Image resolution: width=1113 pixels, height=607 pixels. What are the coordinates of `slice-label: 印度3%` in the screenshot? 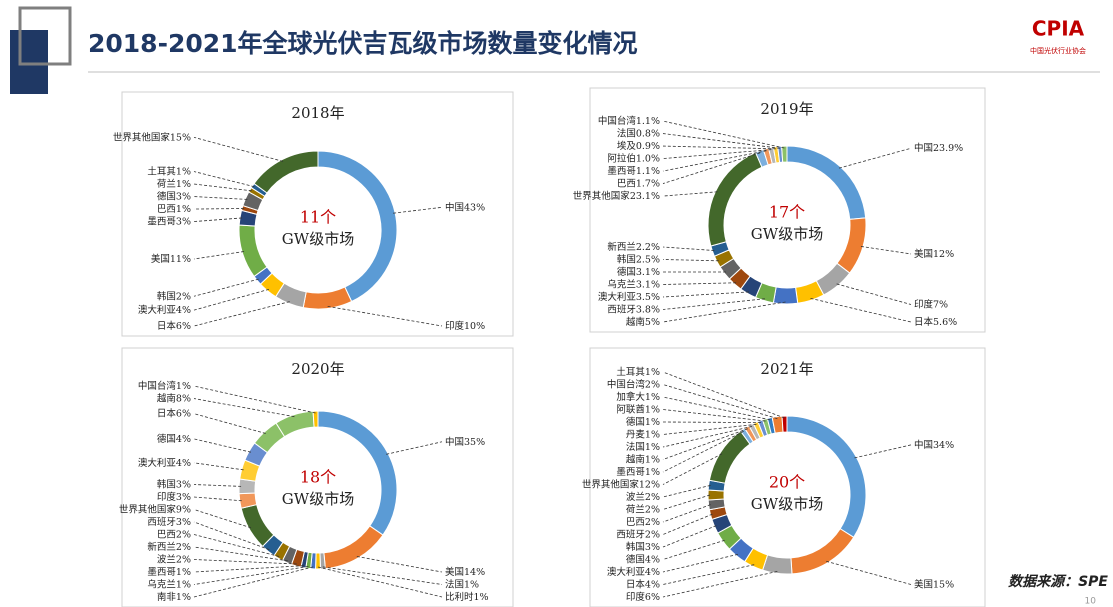 It's located at (174, 497).